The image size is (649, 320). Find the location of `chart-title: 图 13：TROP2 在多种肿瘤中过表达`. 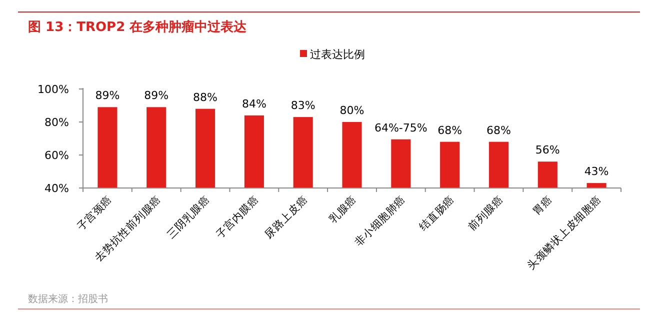

chart-title: 图 13：TROP2 在多种肿瘤中过表达 is located at coordinates (138, 27).